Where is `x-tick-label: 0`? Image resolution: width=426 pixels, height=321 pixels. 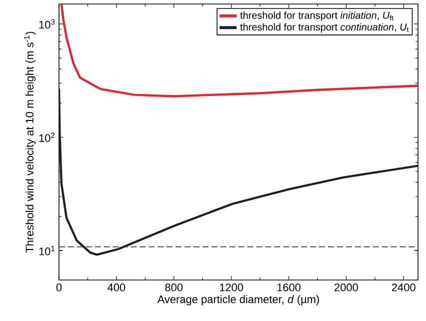
x-tick-label: 0 is located at coordinates (59, 288).